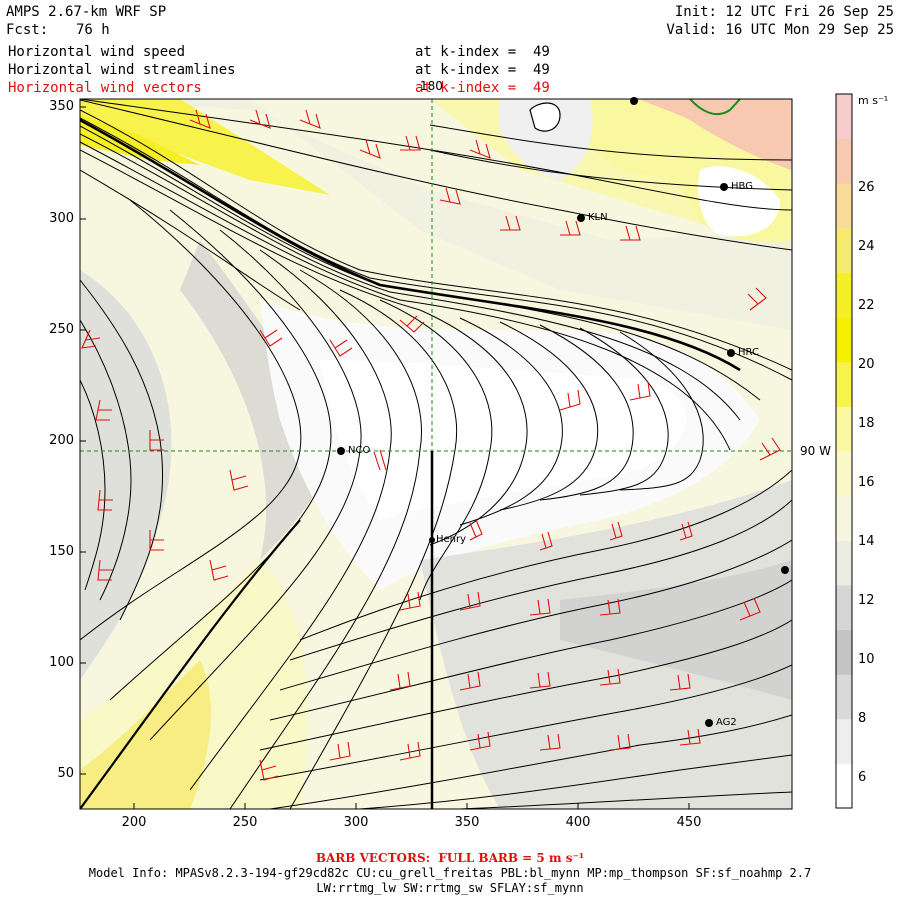 The image size is (900, 900). Describe the element at coordinates (86, 12) in the screenshot. I see `map-title: AMPS 2.67-km WRF SP` at that location.